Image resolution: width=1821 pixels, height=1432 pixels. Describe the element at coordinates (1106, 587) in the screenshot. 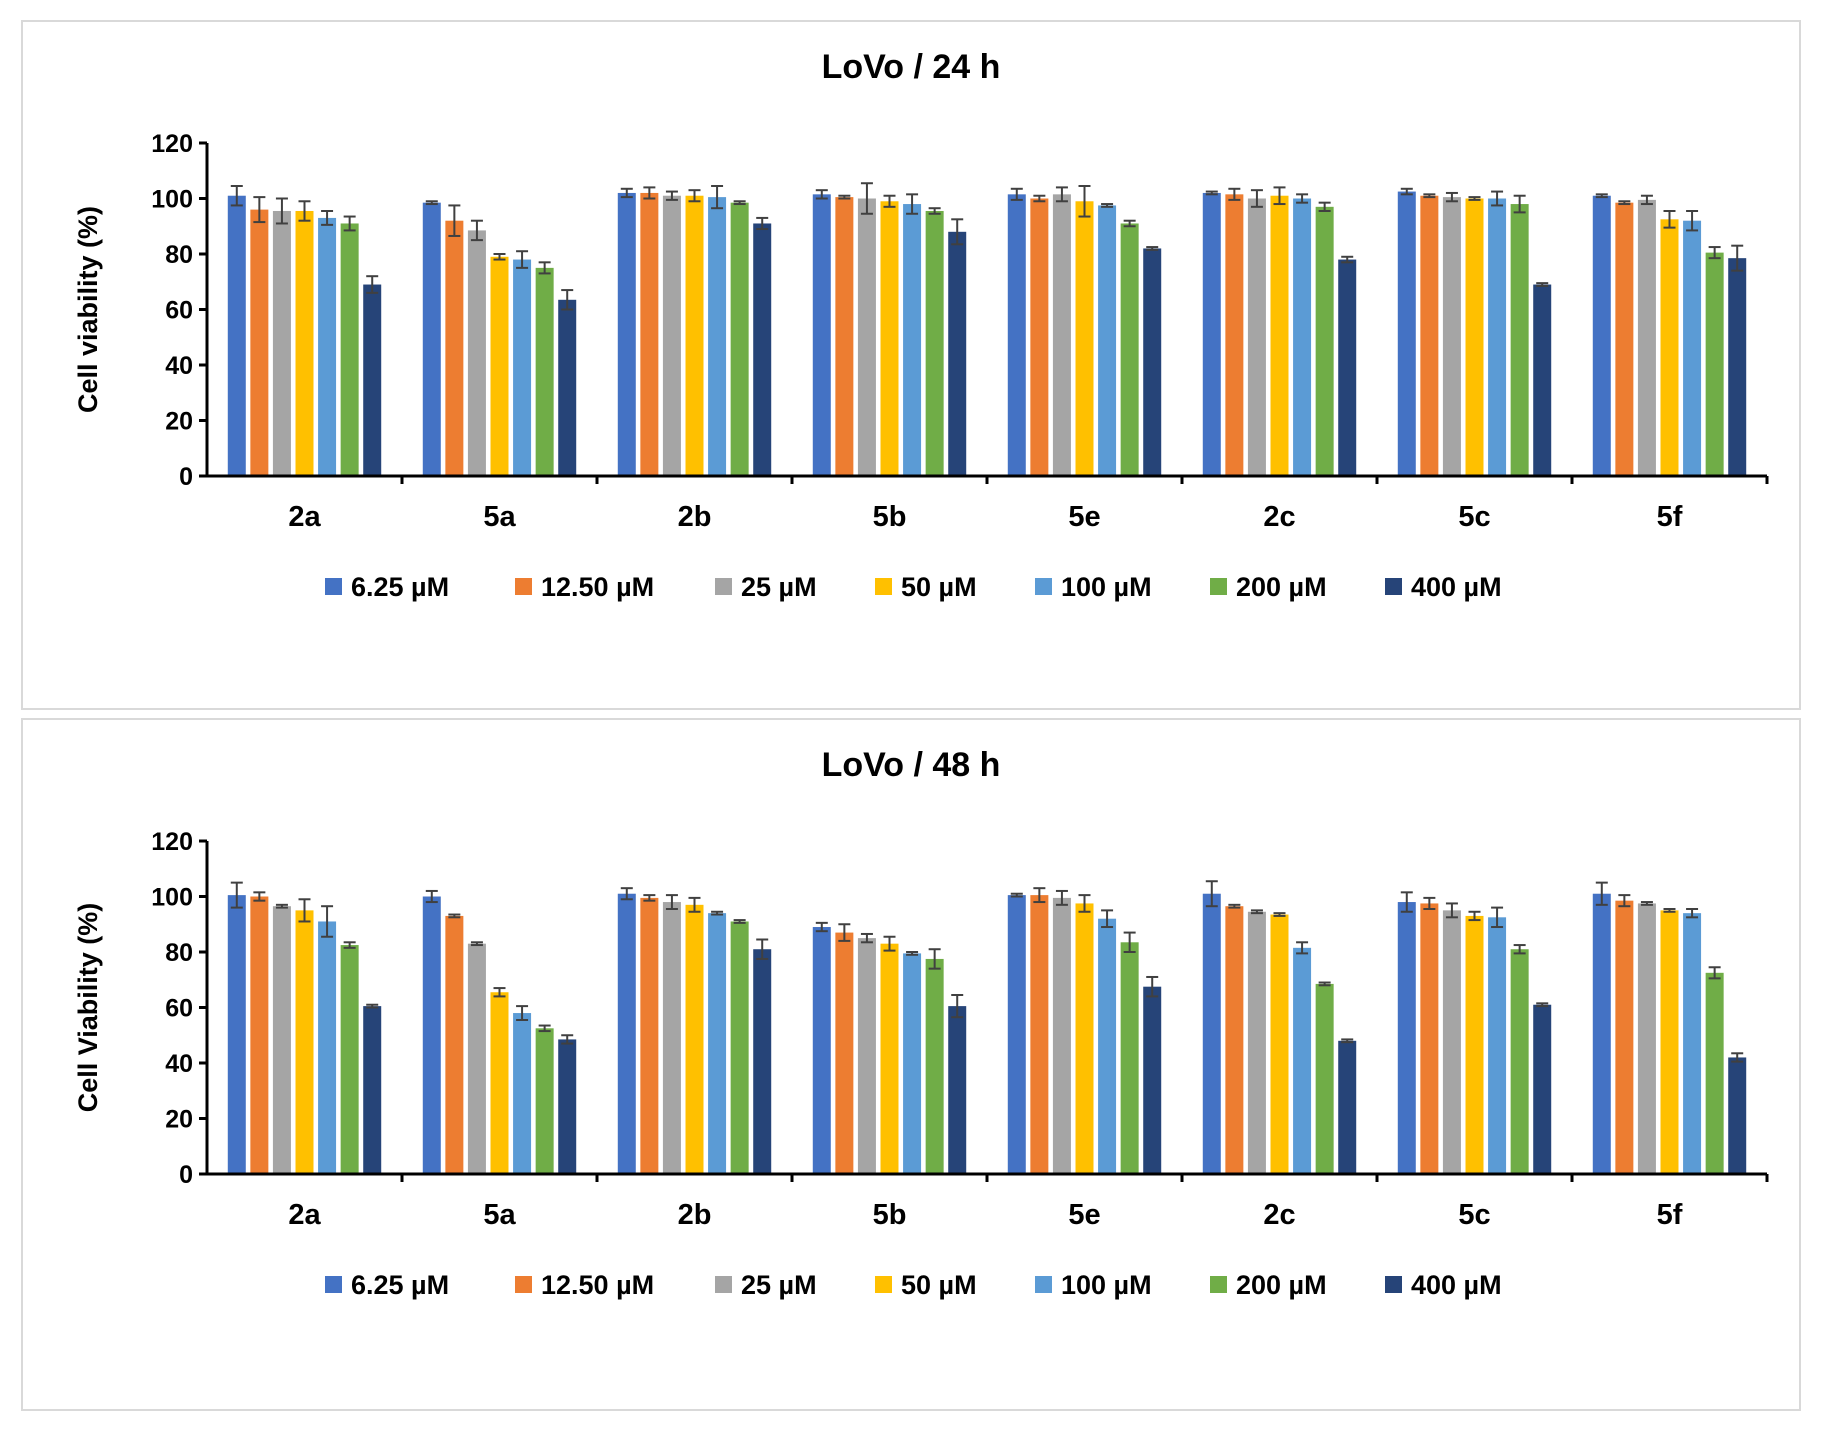

I see `legend-label: 100 µM` at that location.